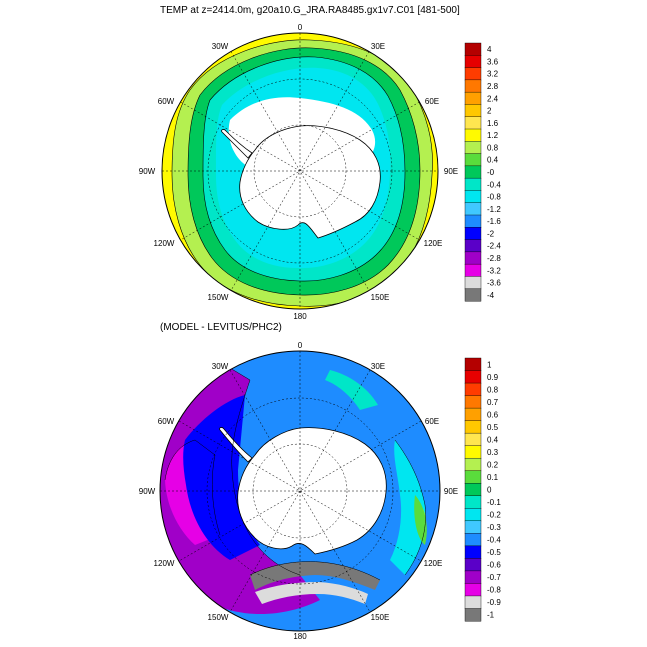 The height and width of the screenshot is (647, 647). Describe the element at coordinates (164, 243) in the screenshot. I see `top-lon-120w: 120W` at that location.